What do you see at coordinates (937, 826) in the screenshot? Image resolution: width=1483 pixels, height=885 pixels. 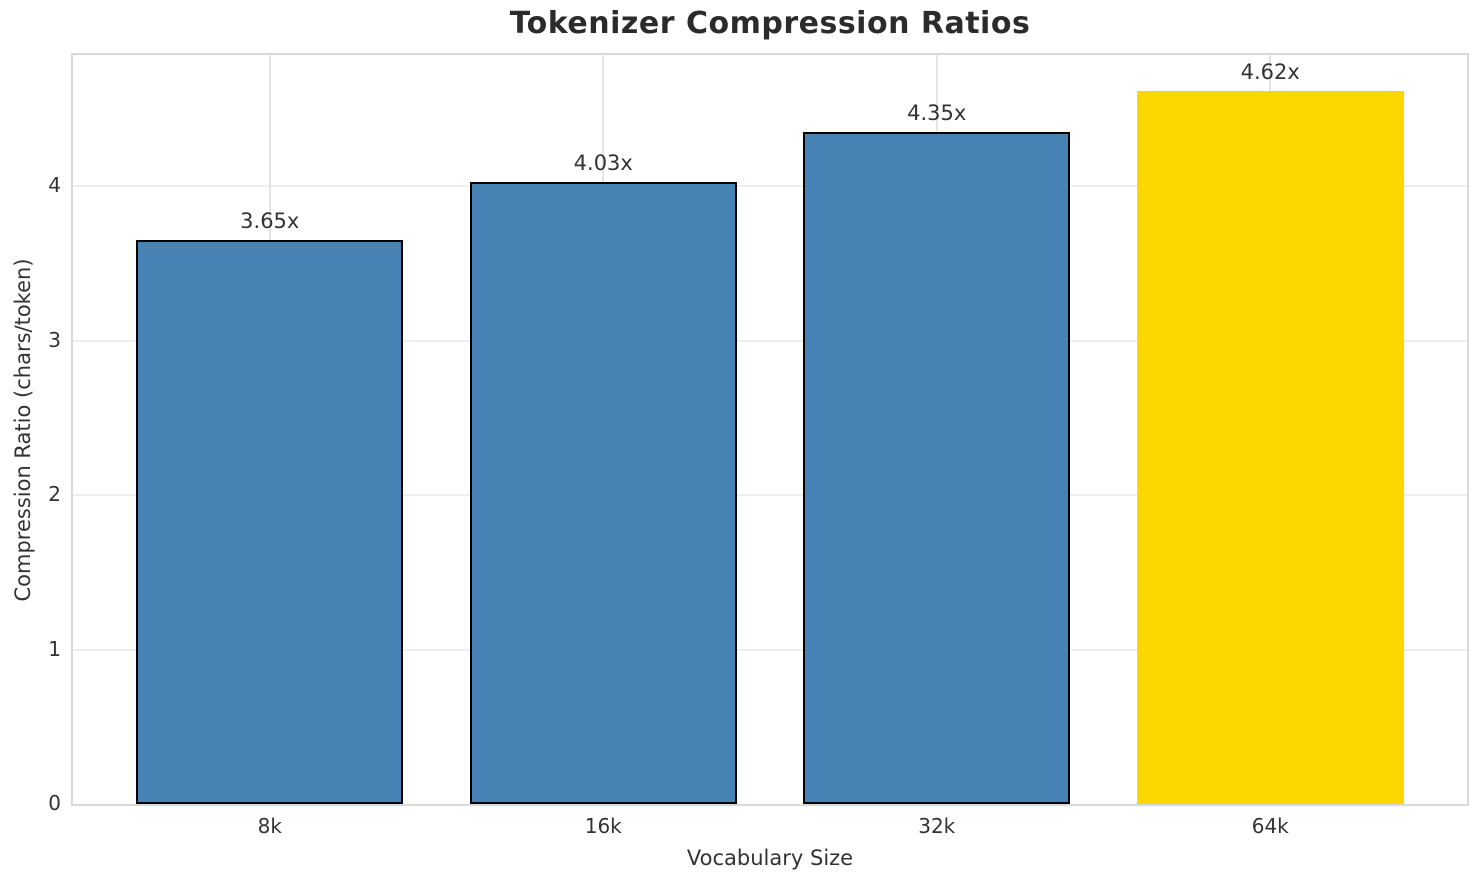 I see `x-tick-label: 32k` at bounding box center [937, 826].